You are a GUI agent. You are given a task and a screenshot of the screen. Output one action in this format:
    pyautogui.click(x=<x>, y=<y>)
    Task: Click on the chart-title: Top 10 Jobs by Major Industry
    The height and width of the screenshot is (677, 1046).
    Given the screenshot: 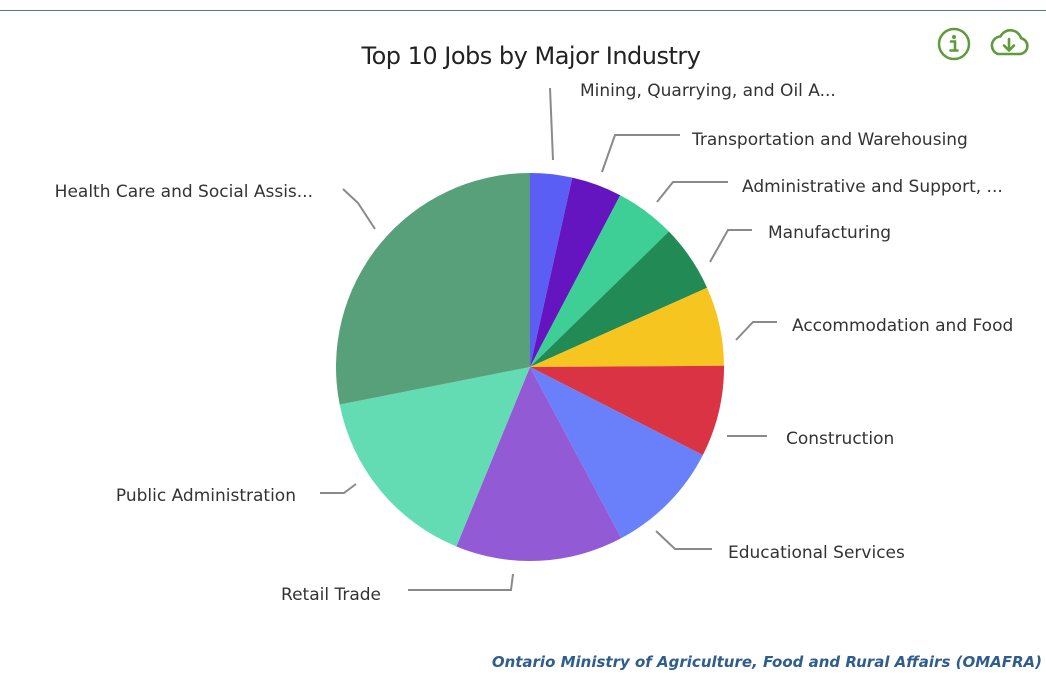 What is the action you would take?
    pyautogui.click(x=531, y=56)
    